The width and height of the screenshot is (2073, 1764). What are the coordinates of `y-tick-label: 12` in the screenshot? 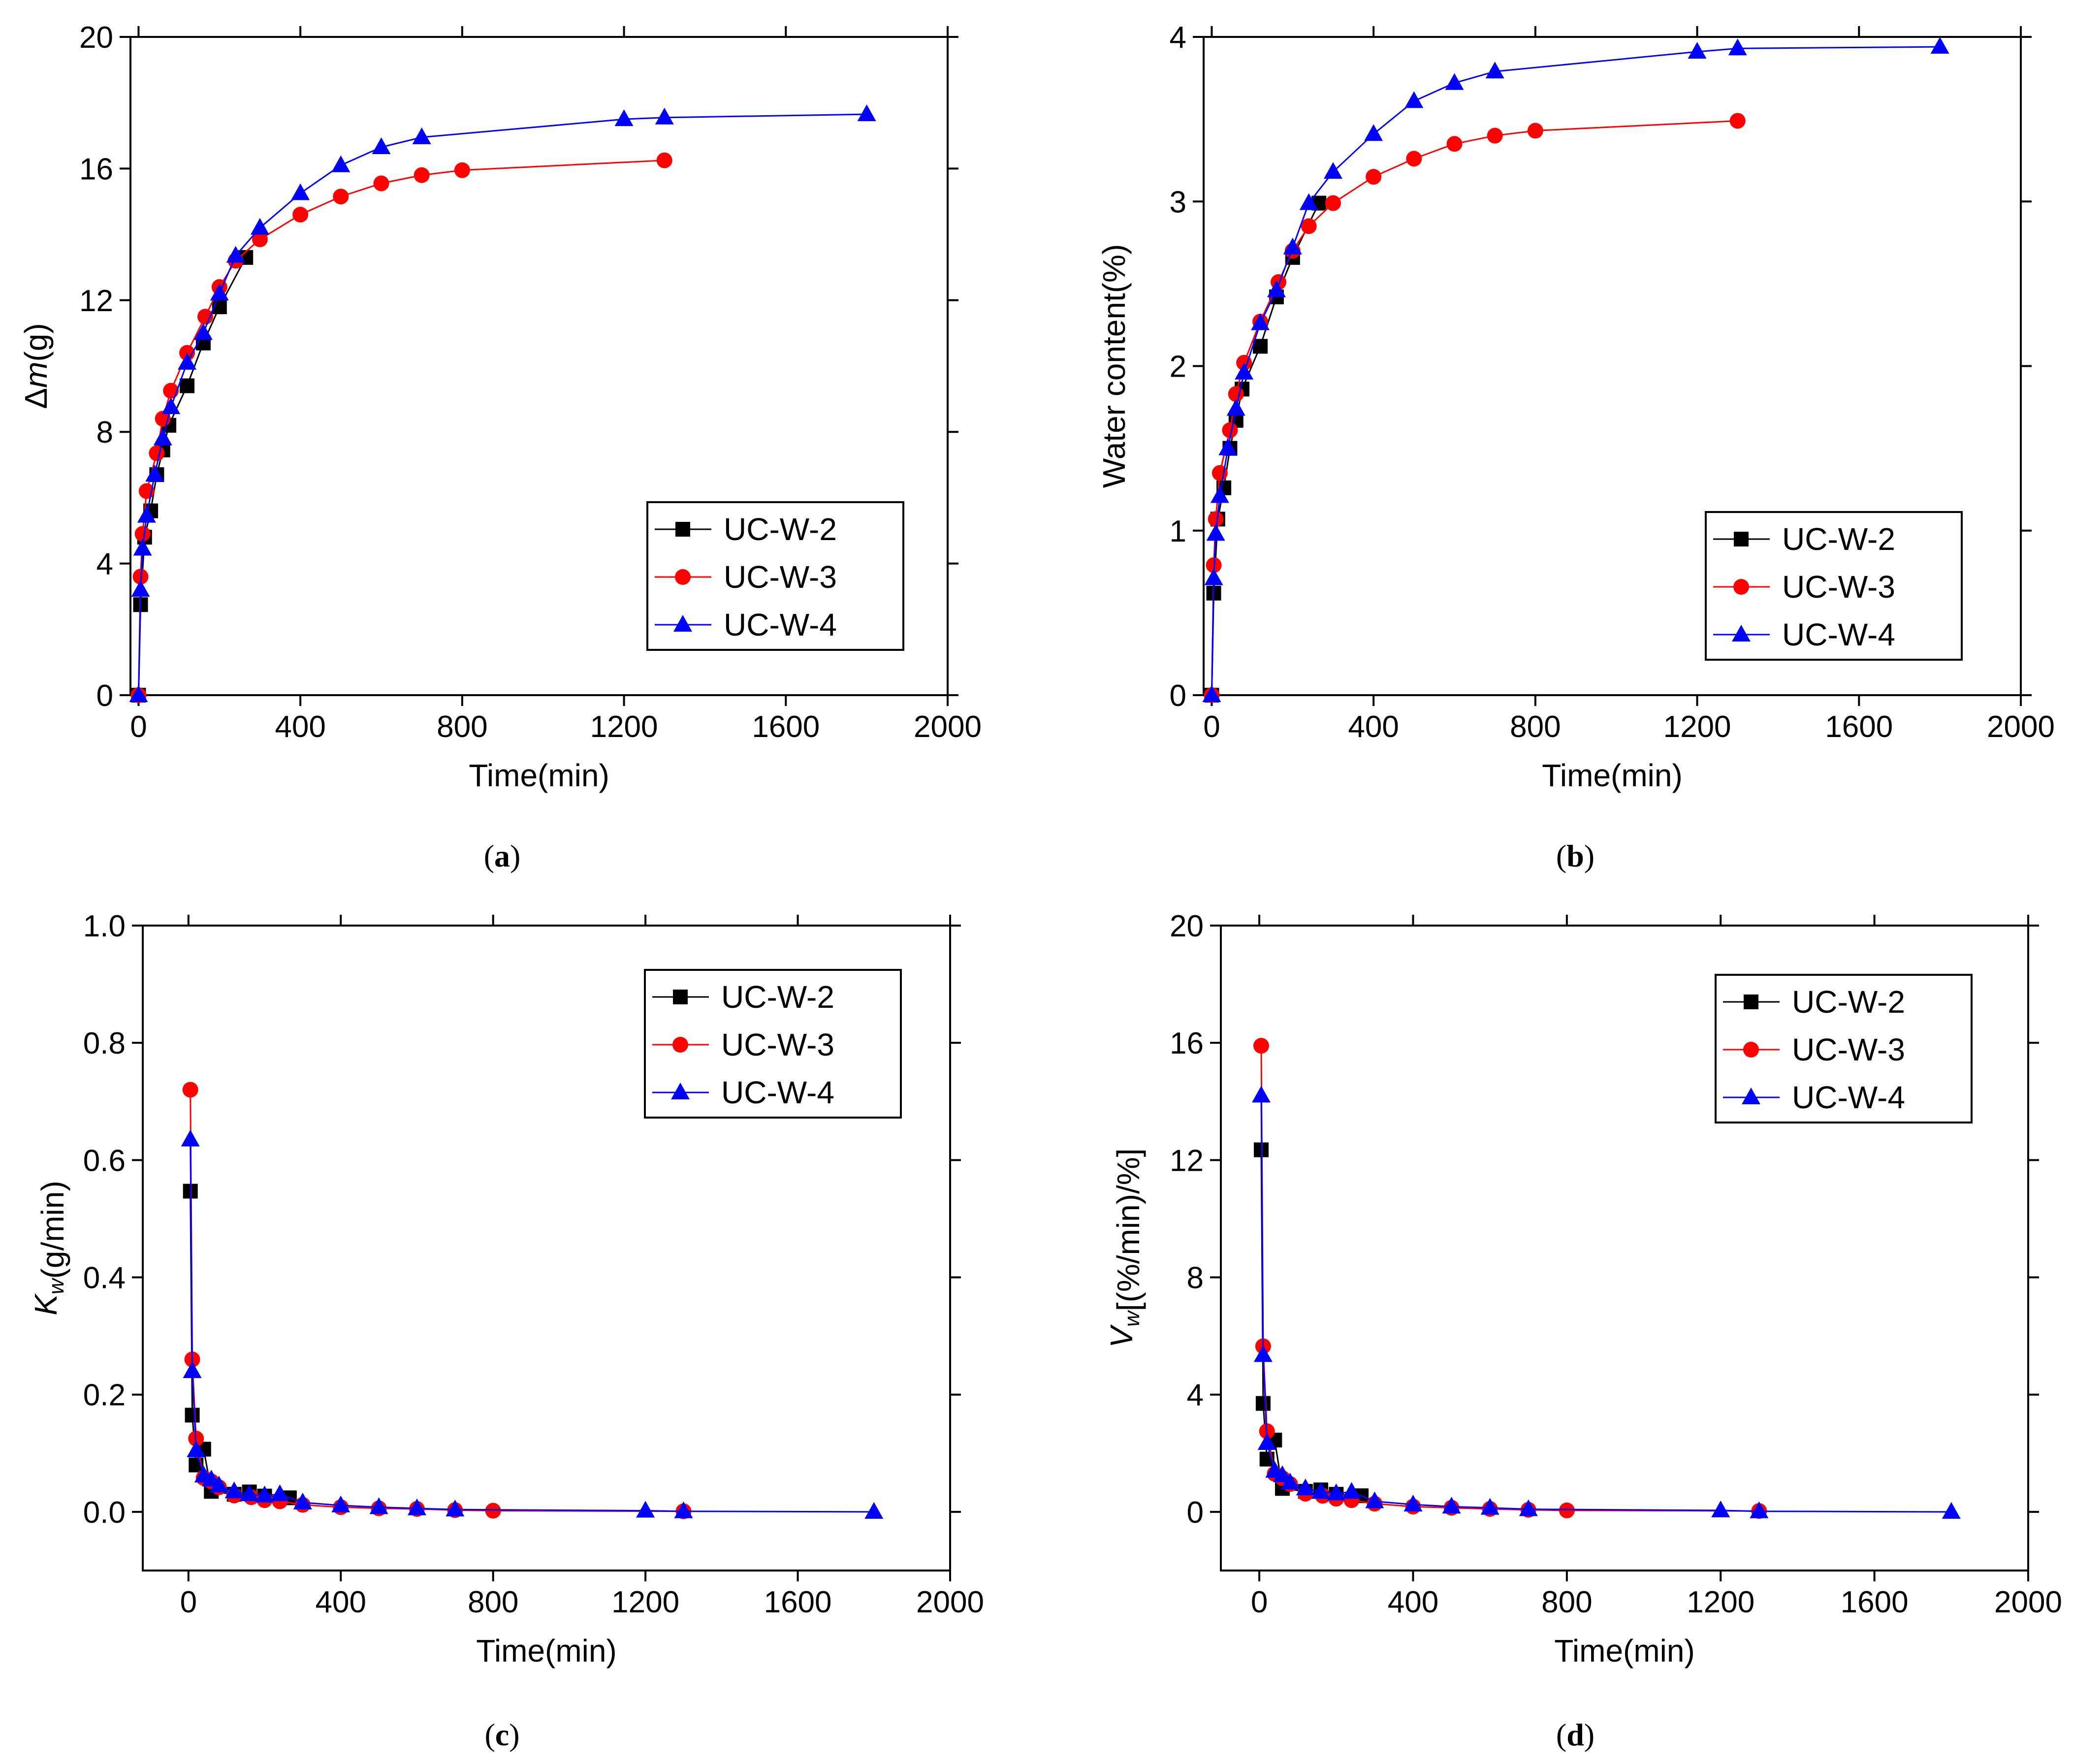 It's located at (96, 301).